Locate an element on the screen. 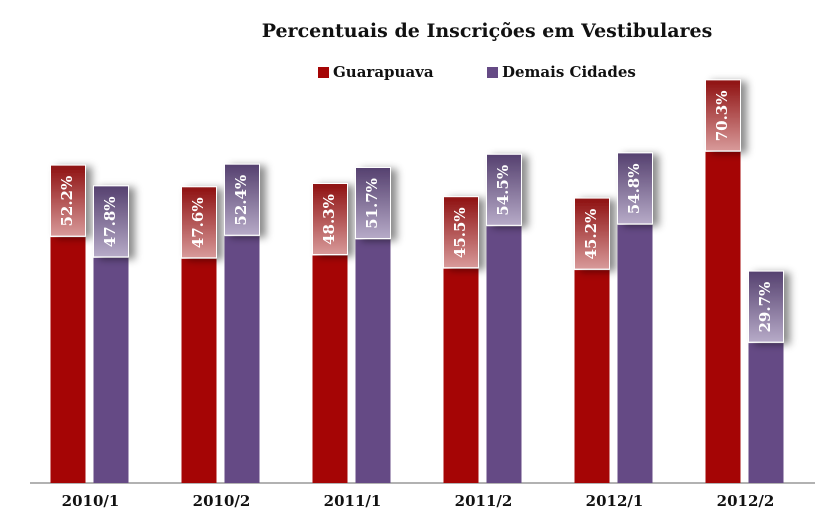 Image resolution: width=825 pixels, height=518 pixels. value-label: 52.2% is located at coordinates (67, 201).